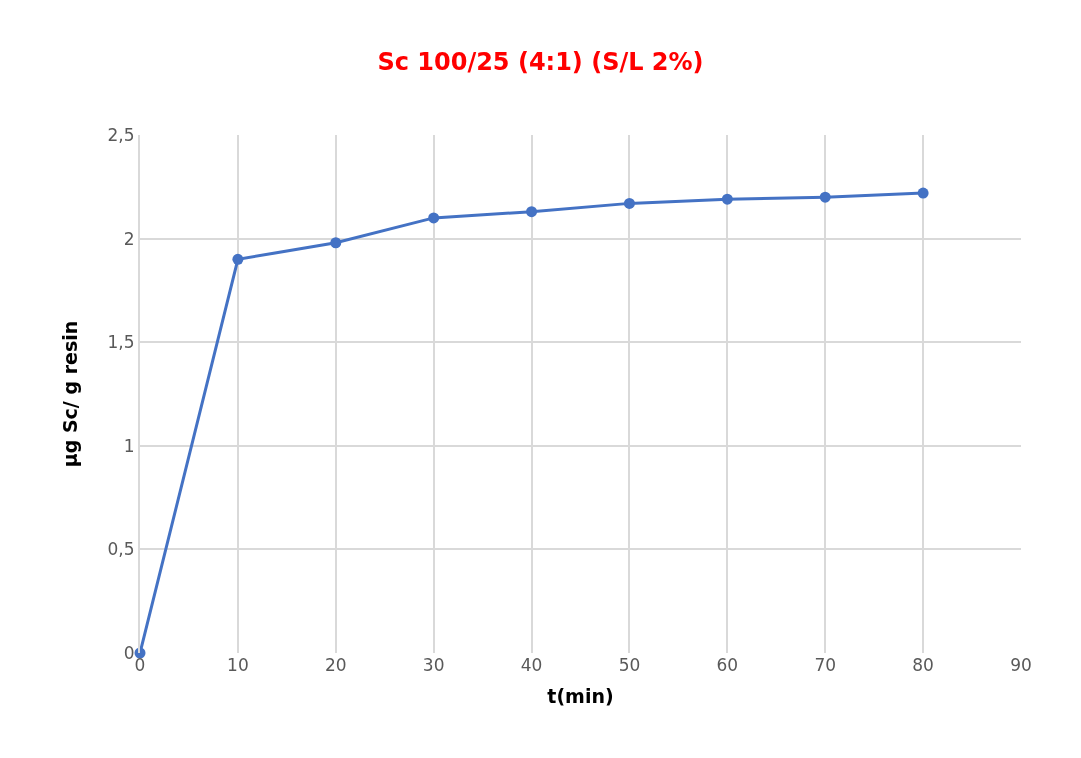 Image resolution: width=1081 pixels, height=758 pixels. Describe the element at coordinates (825, 665) in the screenshot. I see `x-tick-label: 70` at that location.